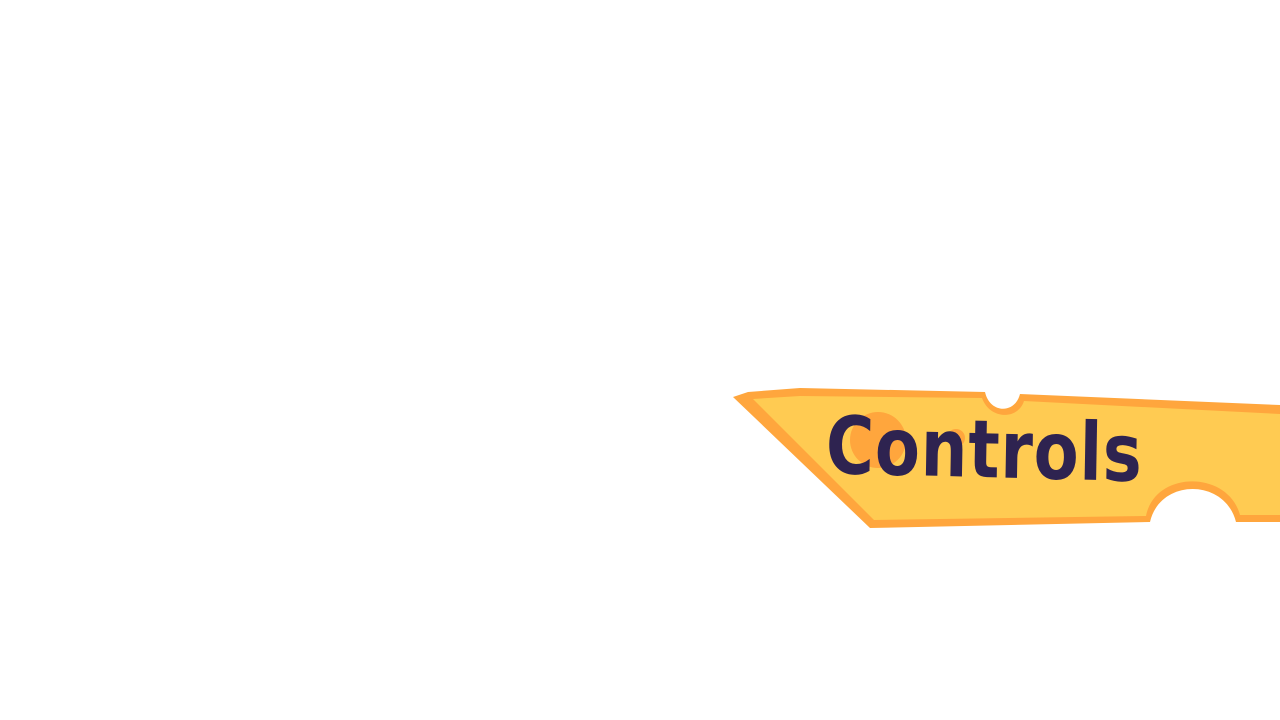 Image resolution: width=1280 pixels, height=720 pixels. I want to click on controls-button-label: Controls, so click(984, 450).